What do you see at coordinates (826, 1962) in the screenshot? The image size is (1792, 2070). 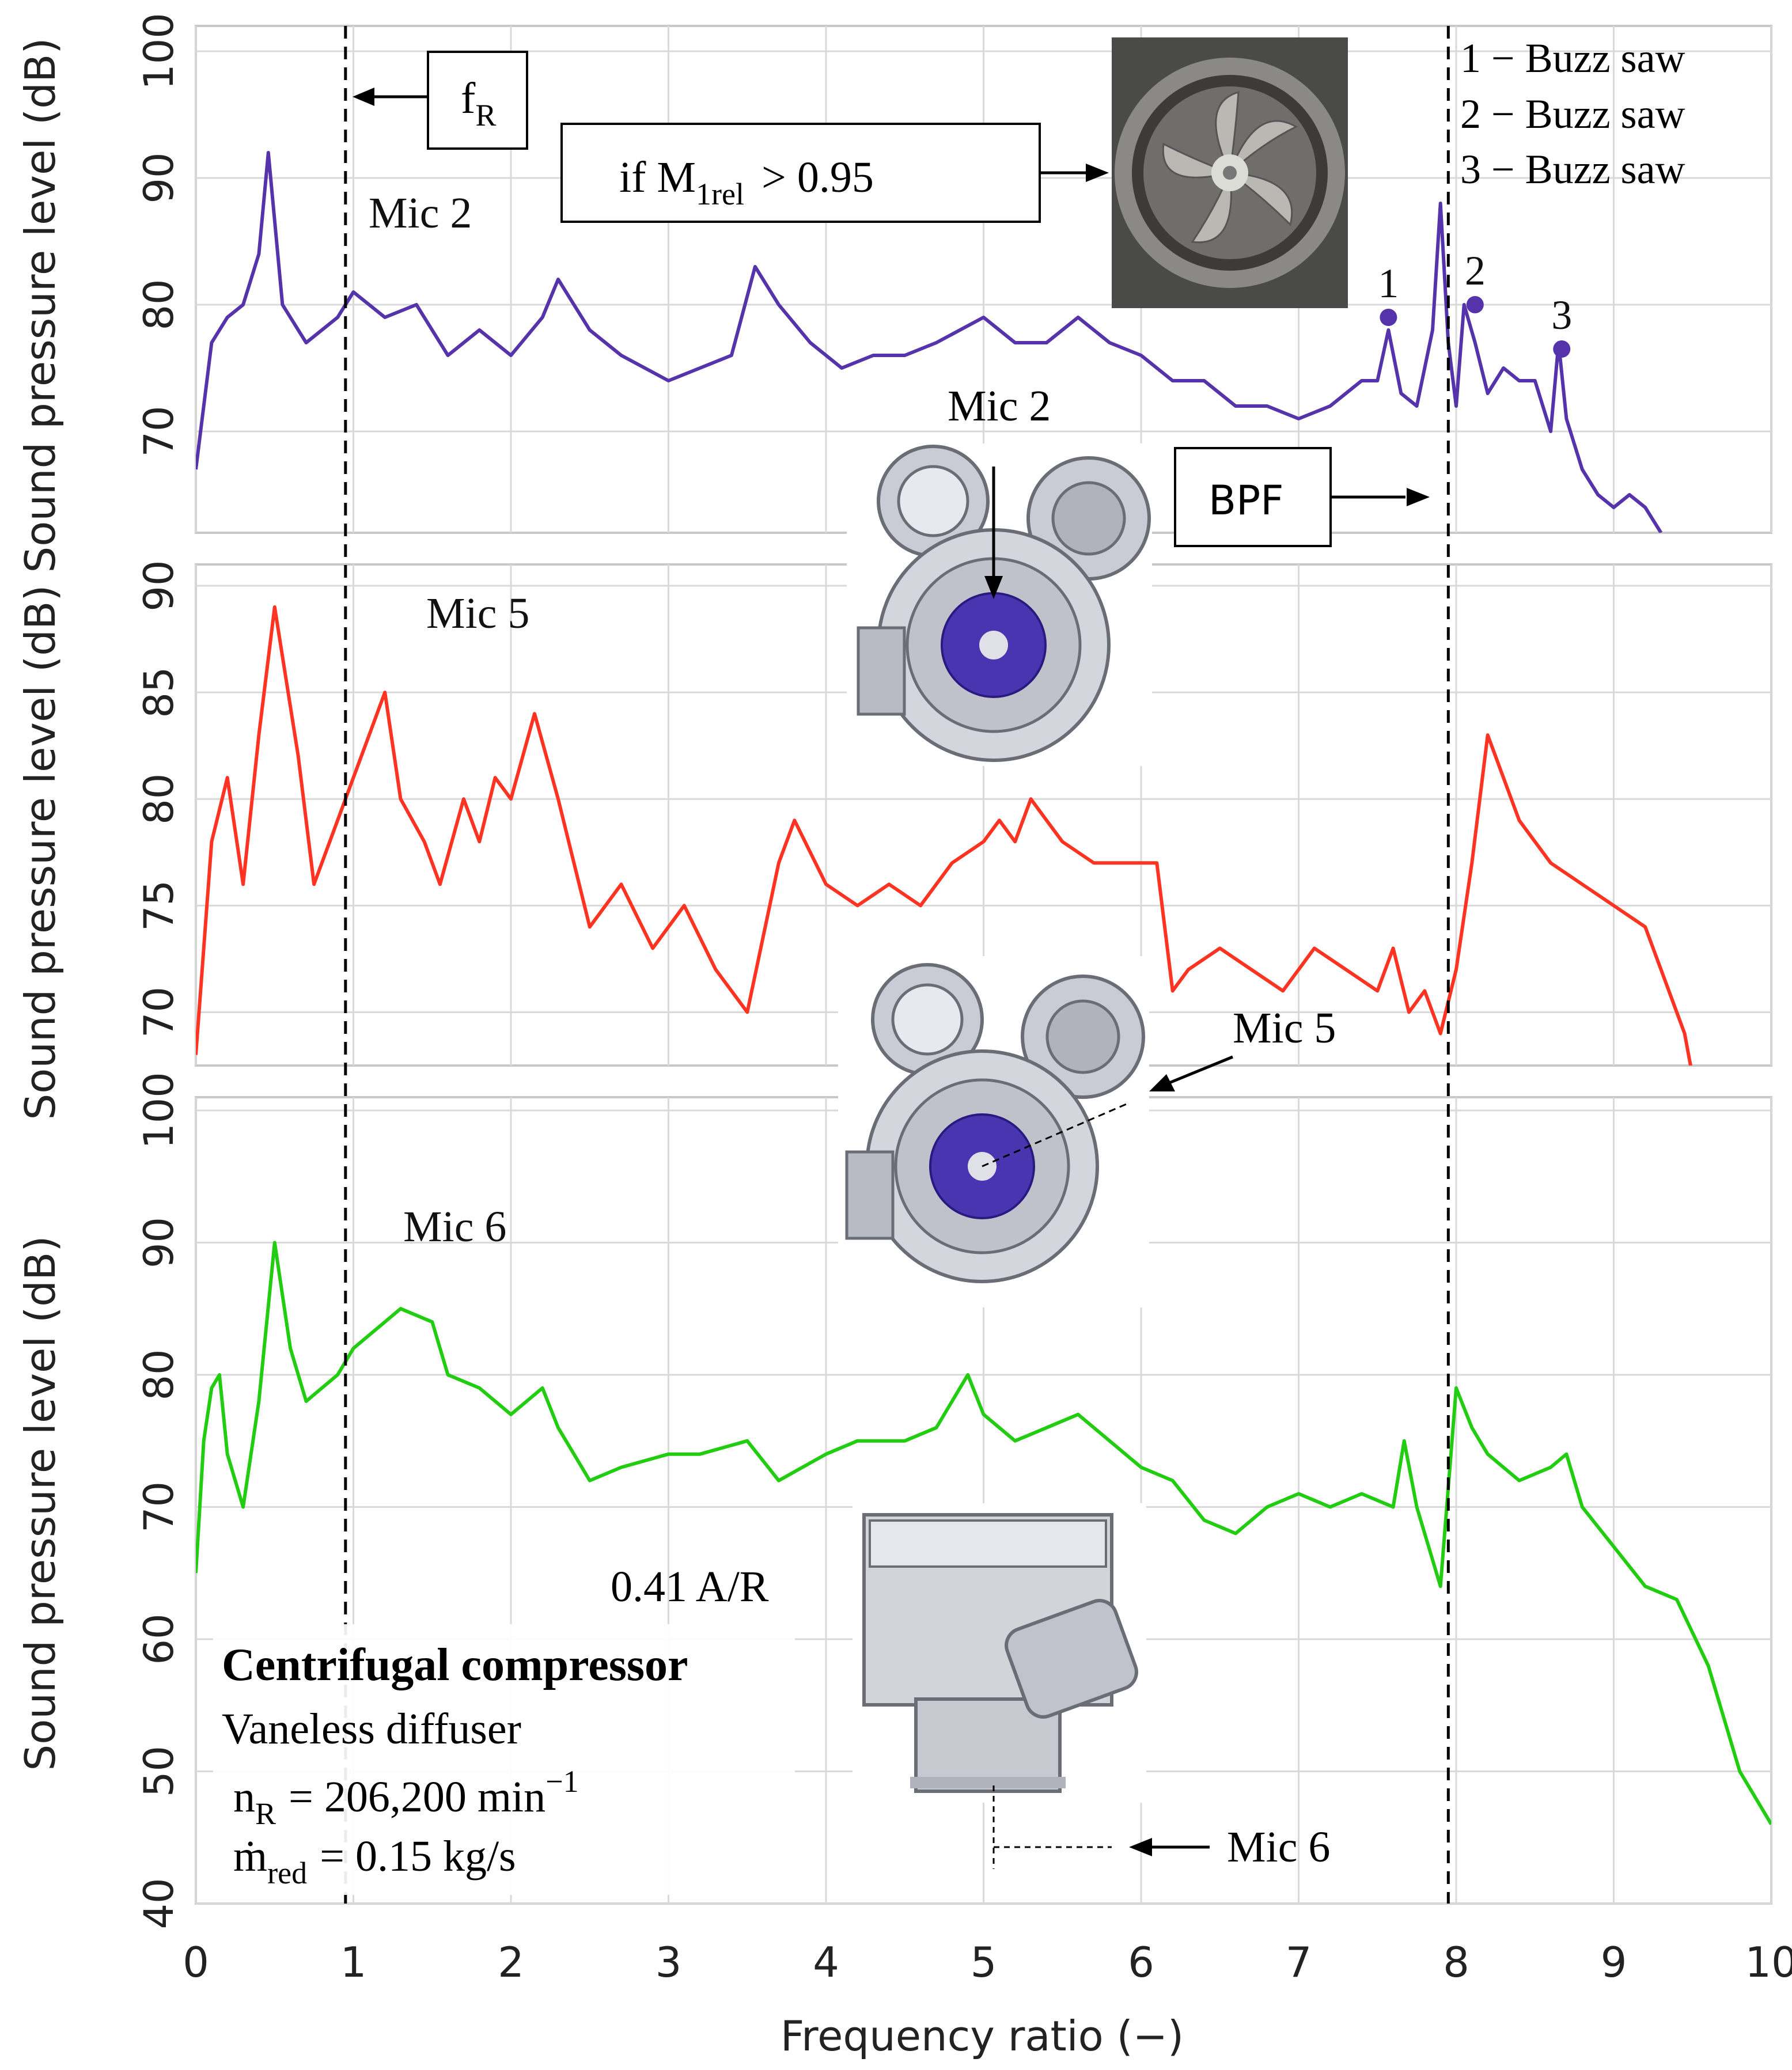 I see `x-tick-label: 4` at bounding box center [826, 1962].